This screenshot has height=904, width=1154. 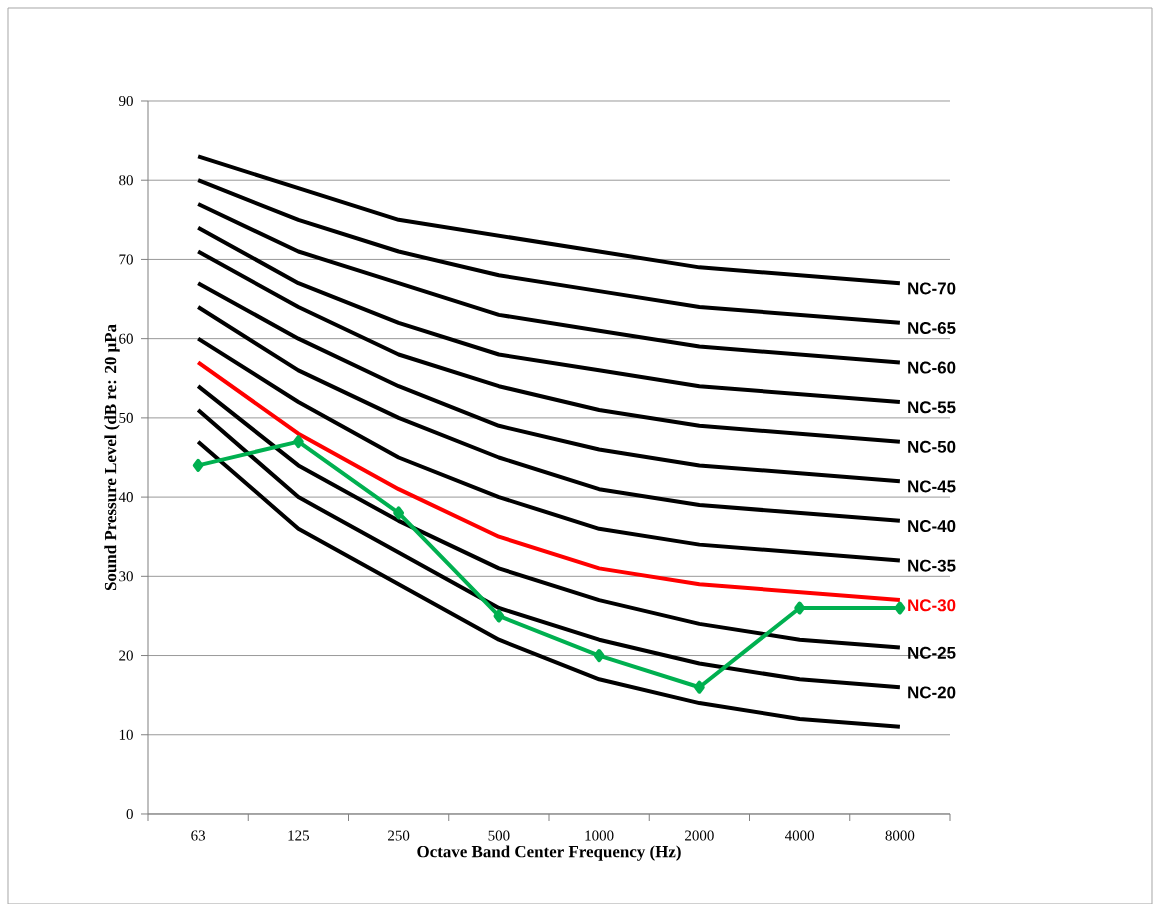 What do you see at coordinates (932, 367) in the screenshot?
I see `series-label: NC-60` at bounding box center [932, 367].